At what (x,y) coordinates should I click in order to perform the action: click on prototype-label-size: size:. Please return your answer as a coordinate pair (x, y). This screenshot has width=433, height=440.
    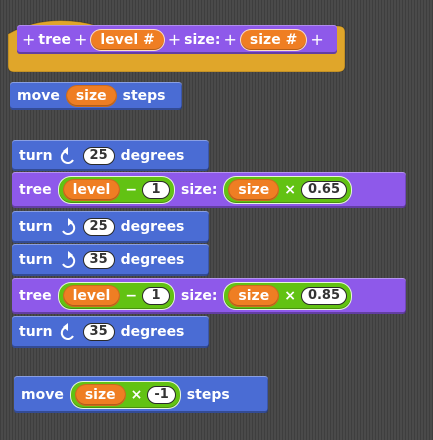
    Looking at the image, I should click on (202, 39).